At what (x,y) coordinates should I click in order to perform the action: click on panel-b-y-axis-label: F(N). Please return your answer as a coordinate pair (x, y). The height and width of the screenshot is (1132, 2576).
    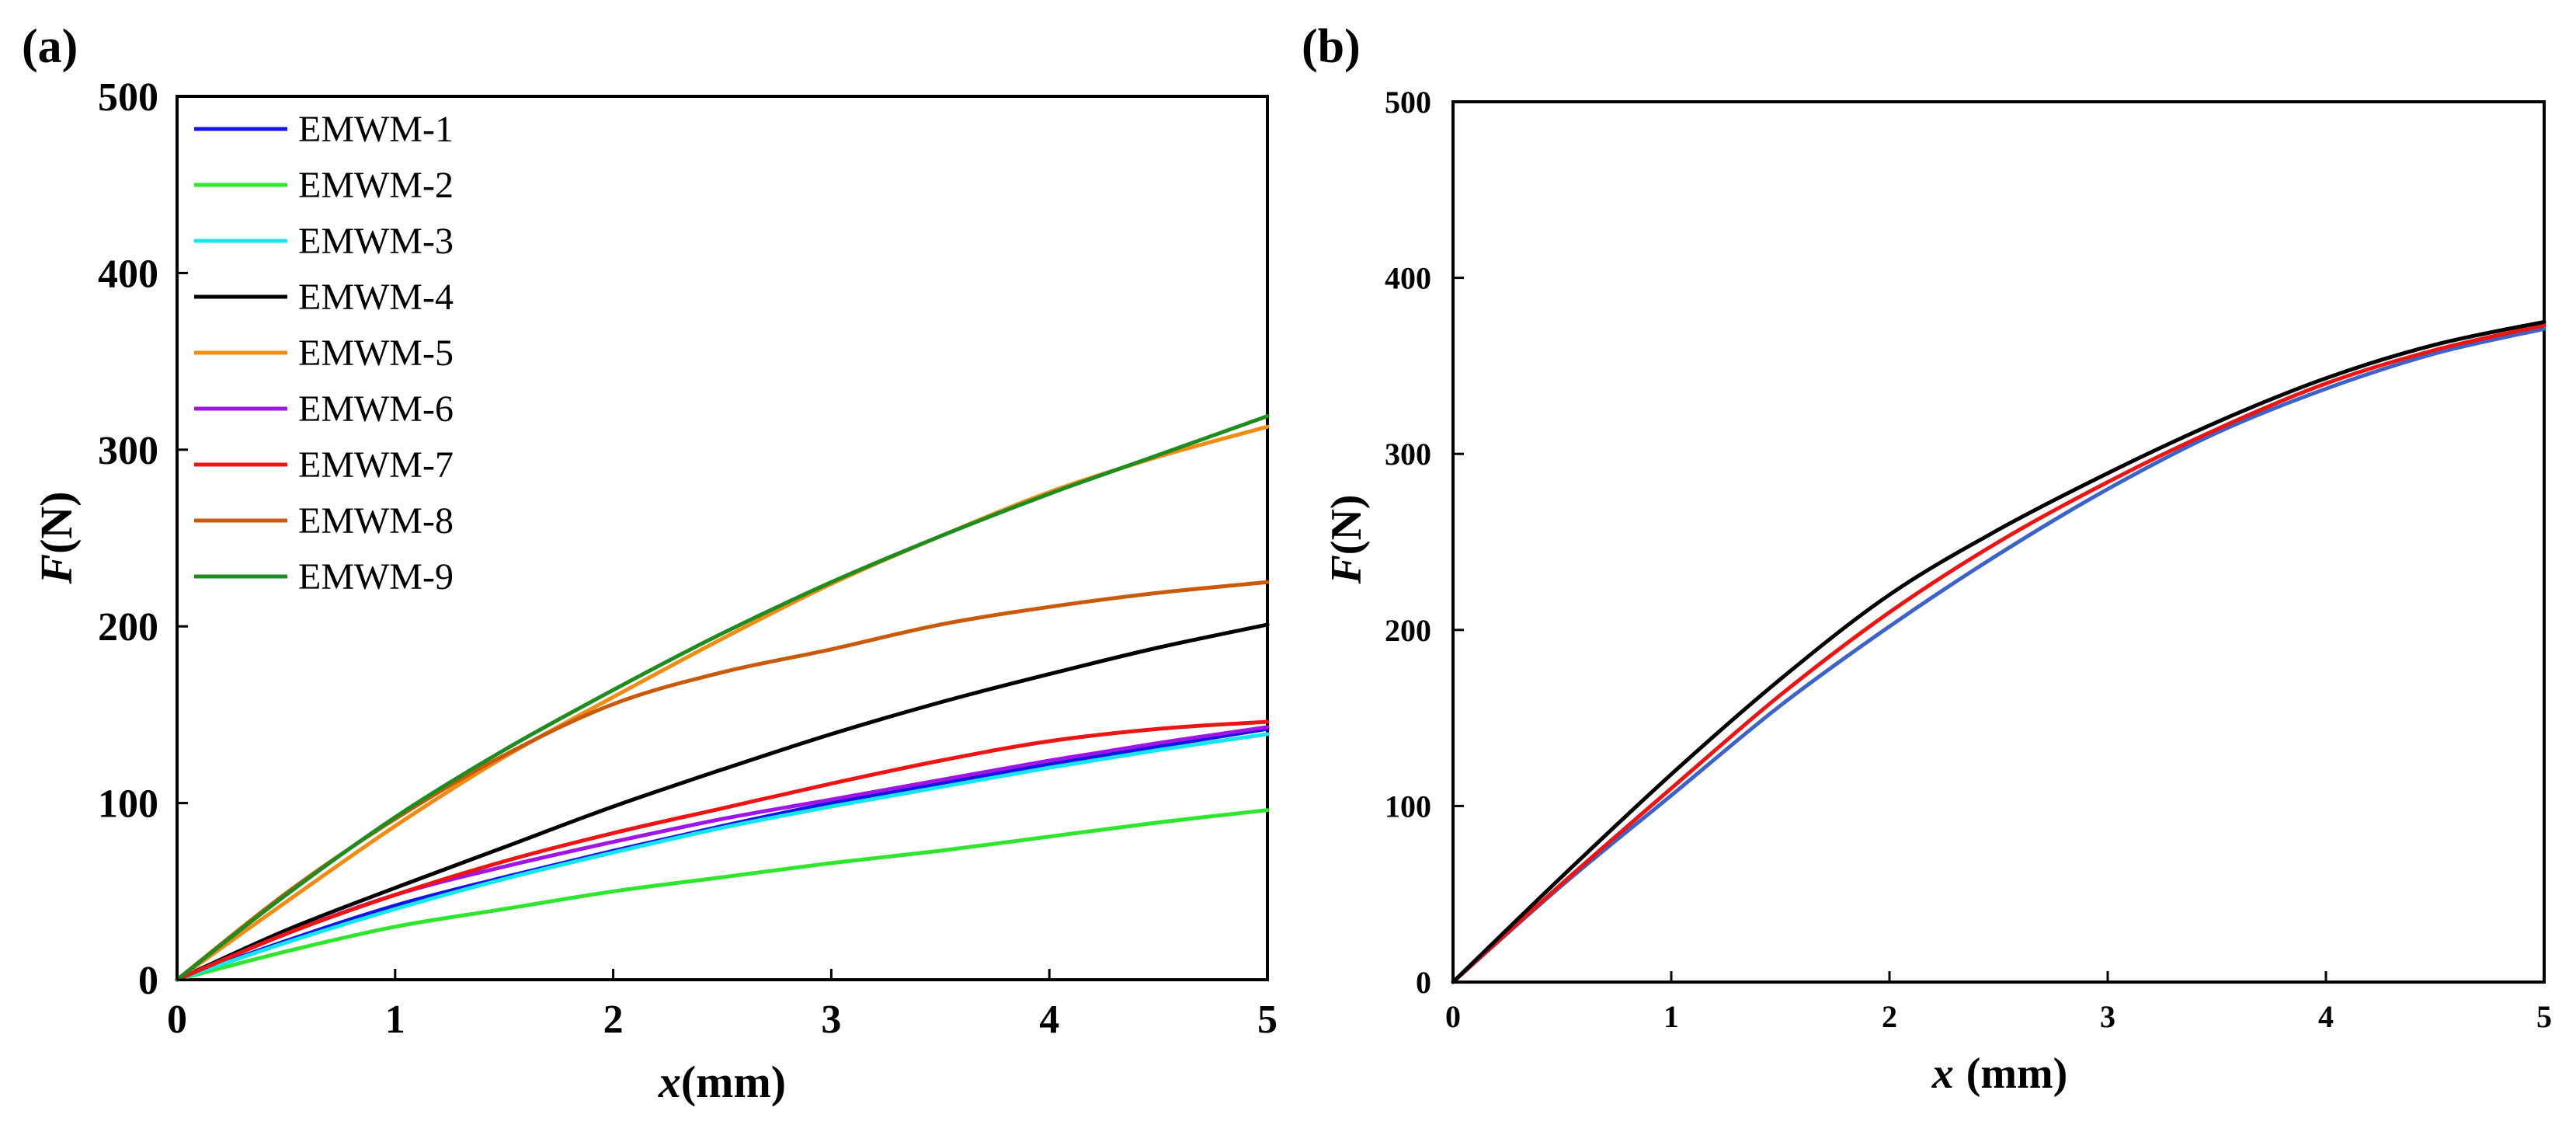
    Looking at the image, I should click on (1347, 539).